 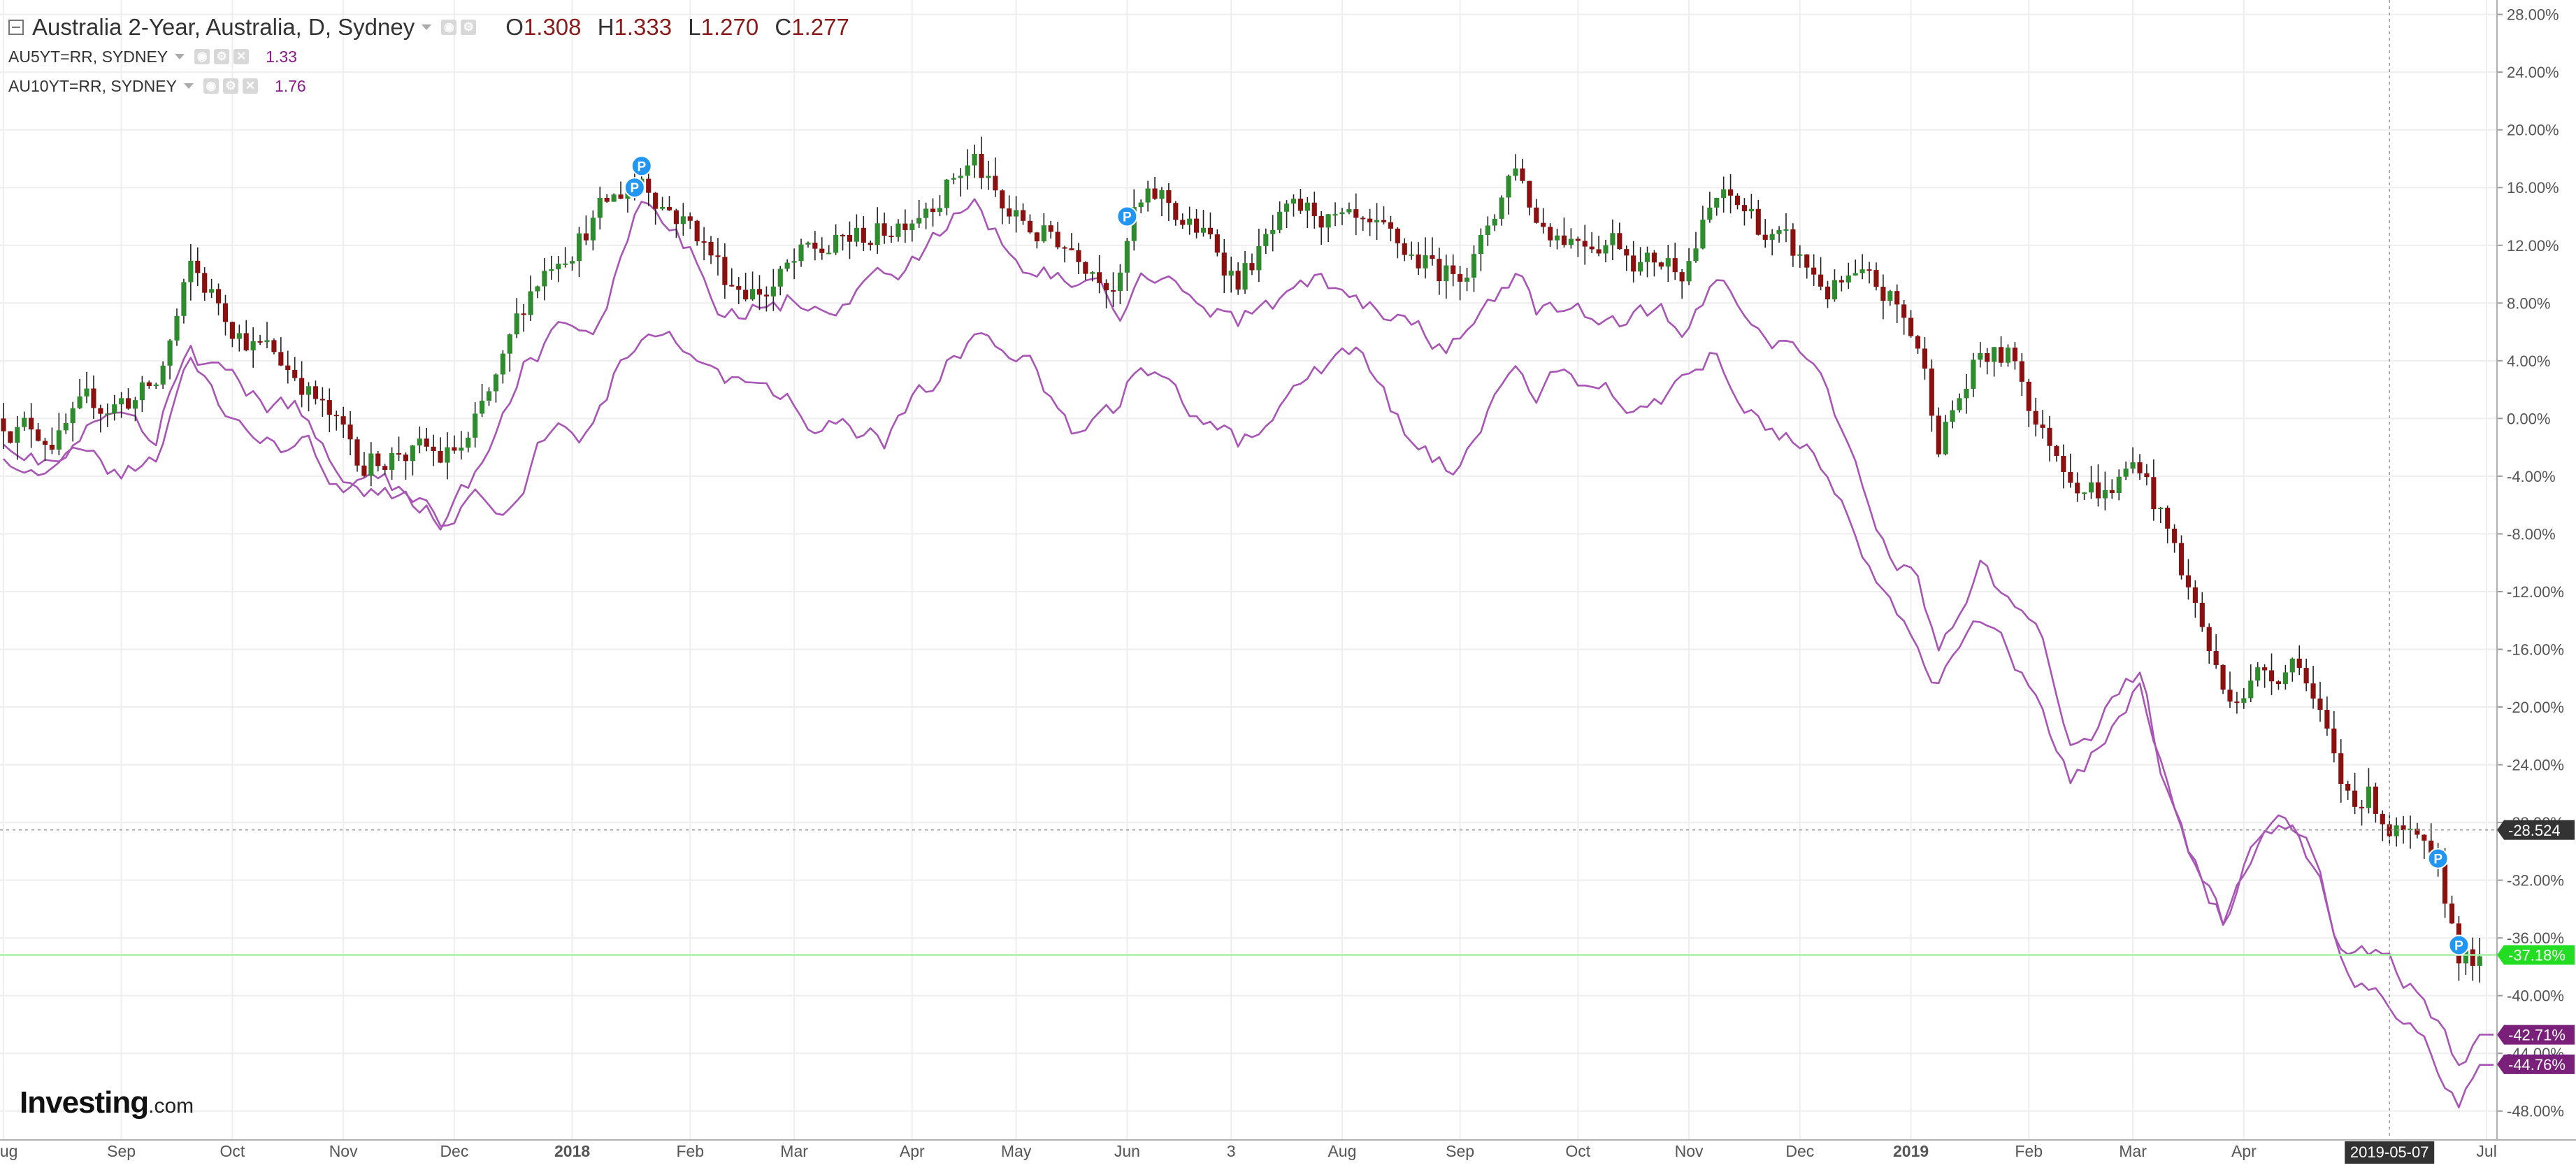 What do you see at coordinates (92, 85) in the screenshot?
I see `series-symbol: AU10YT=RR, SYDNEY` at bounding box center [92, 85].